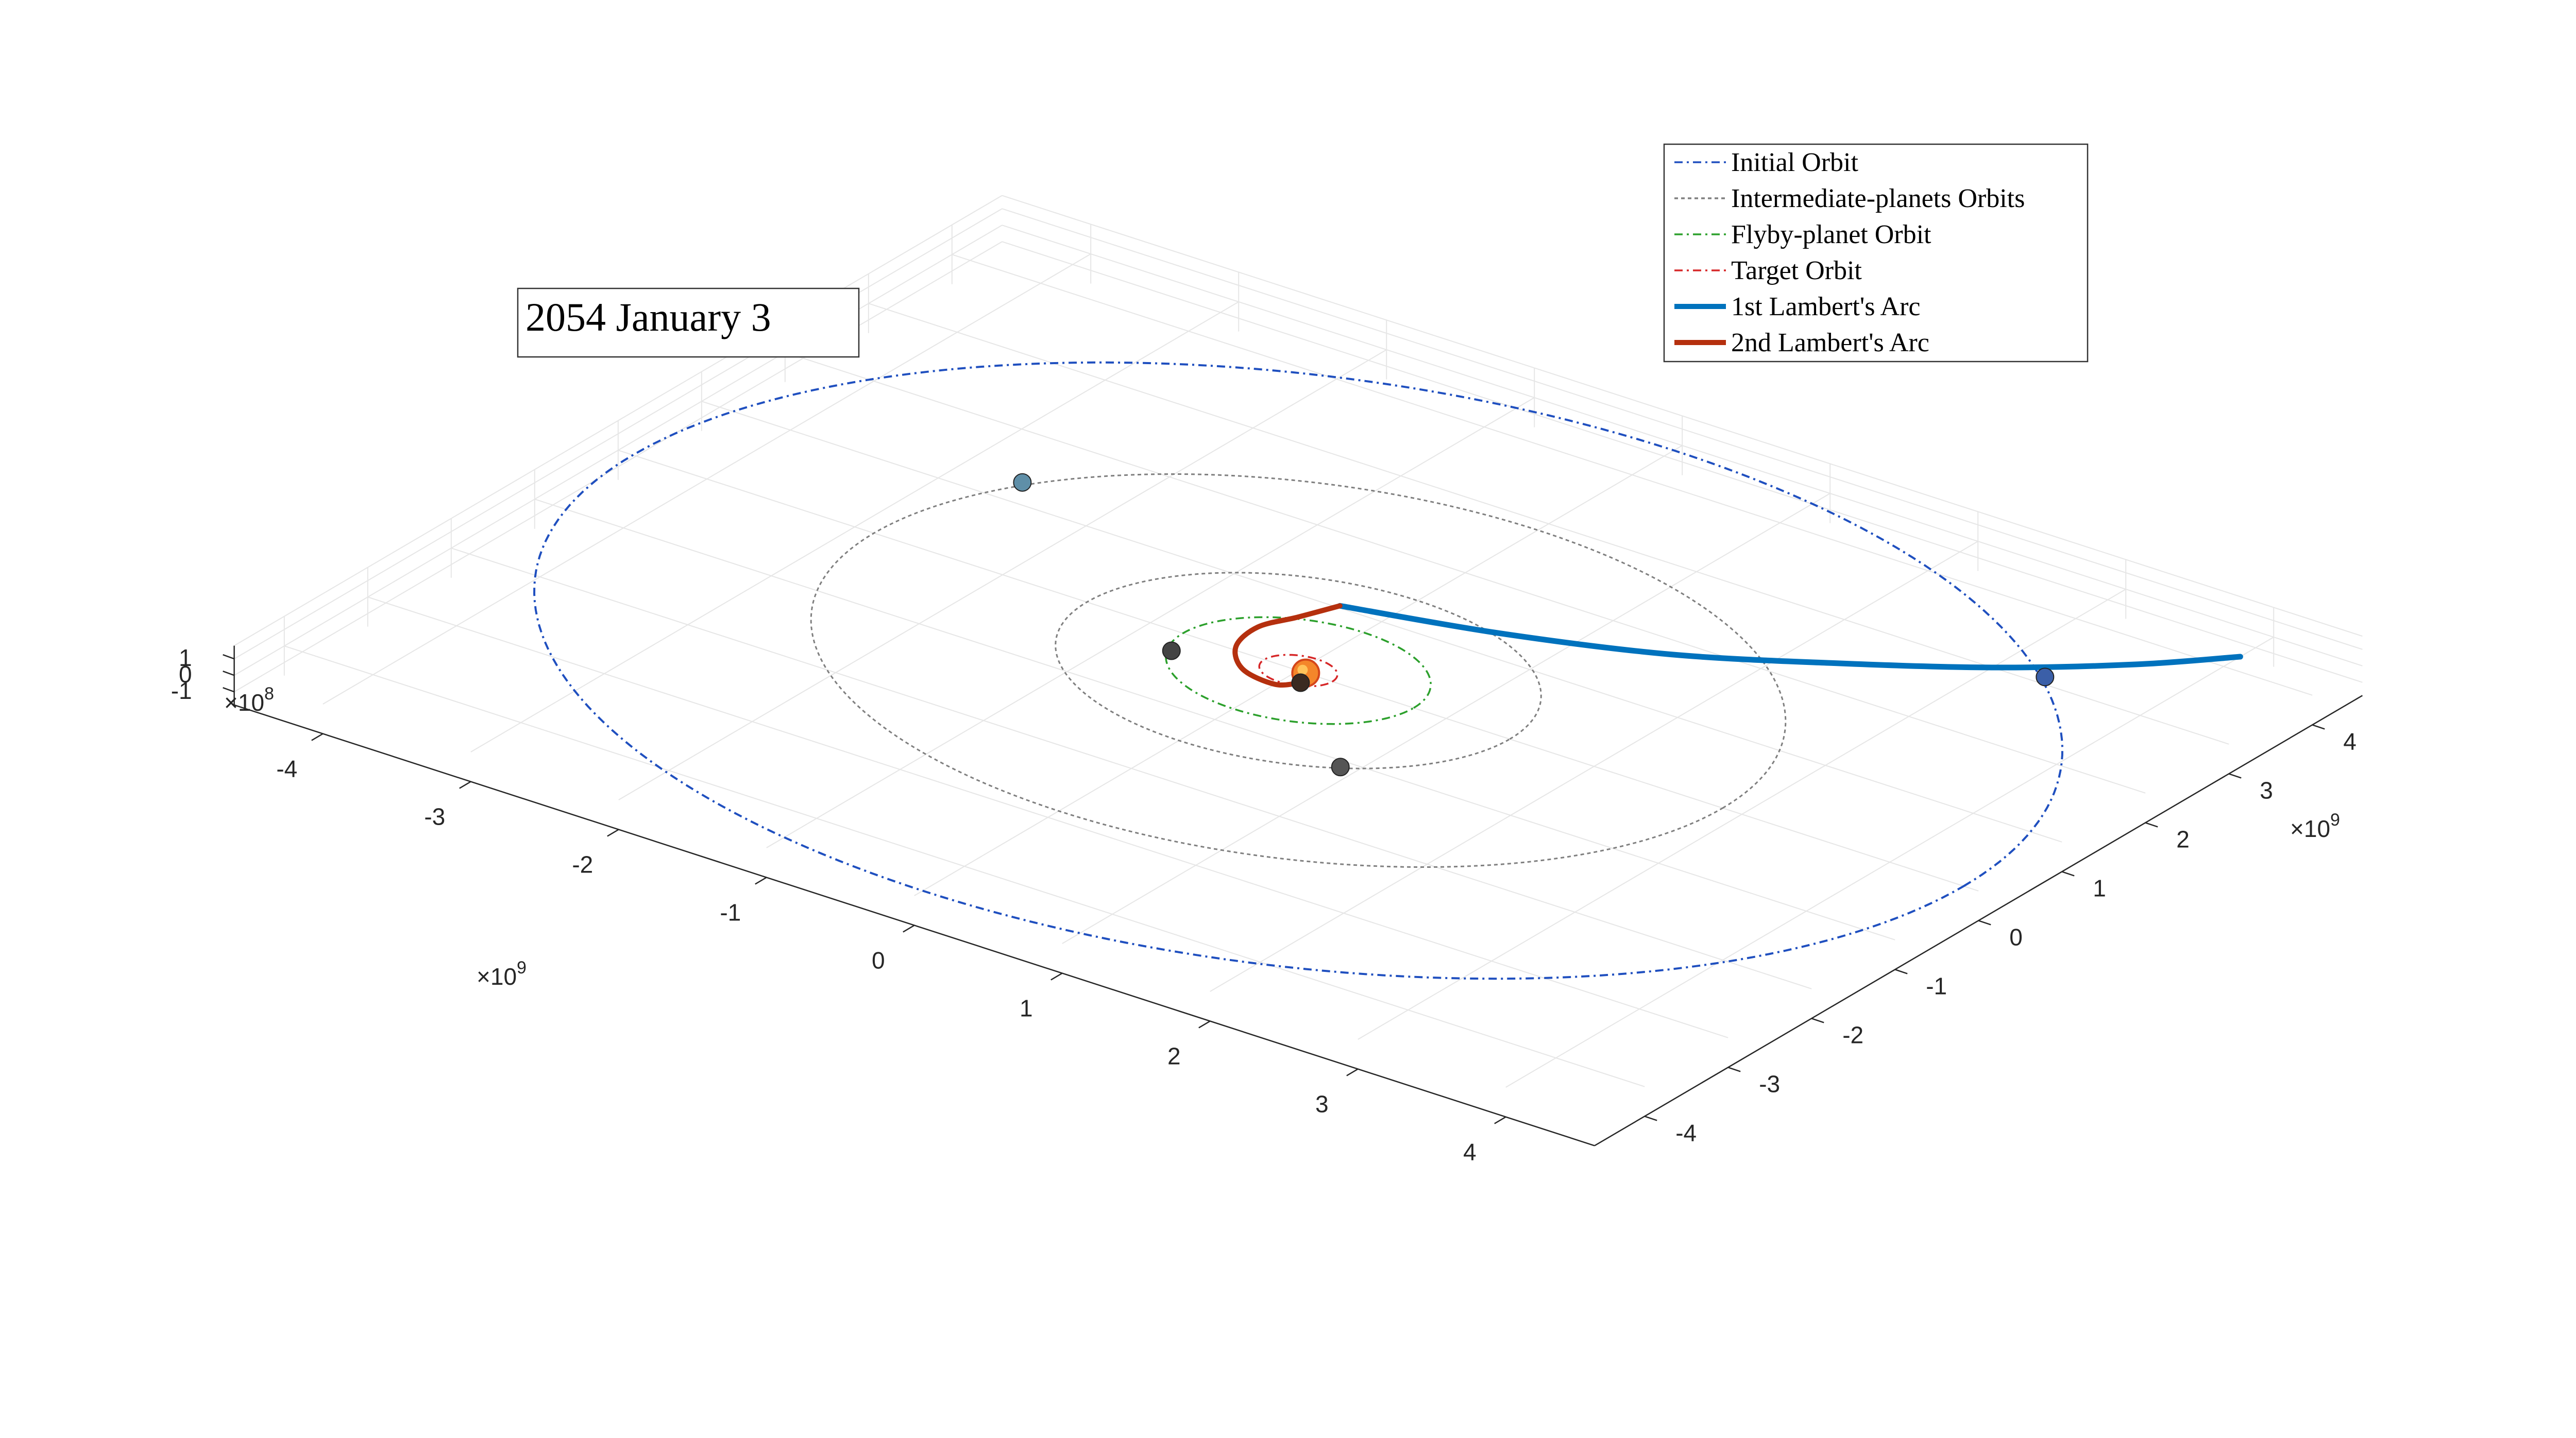 This screenshot has height=1438, width=2576. Describe the element at coordinates (619, 420) in the screenshot. I see `grid-line-wall` at that location.